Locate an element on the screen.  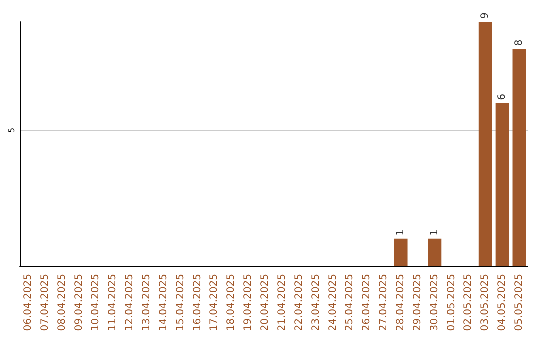
x-tick-label: 29.04.2025 is located at coordinates (418, 303).